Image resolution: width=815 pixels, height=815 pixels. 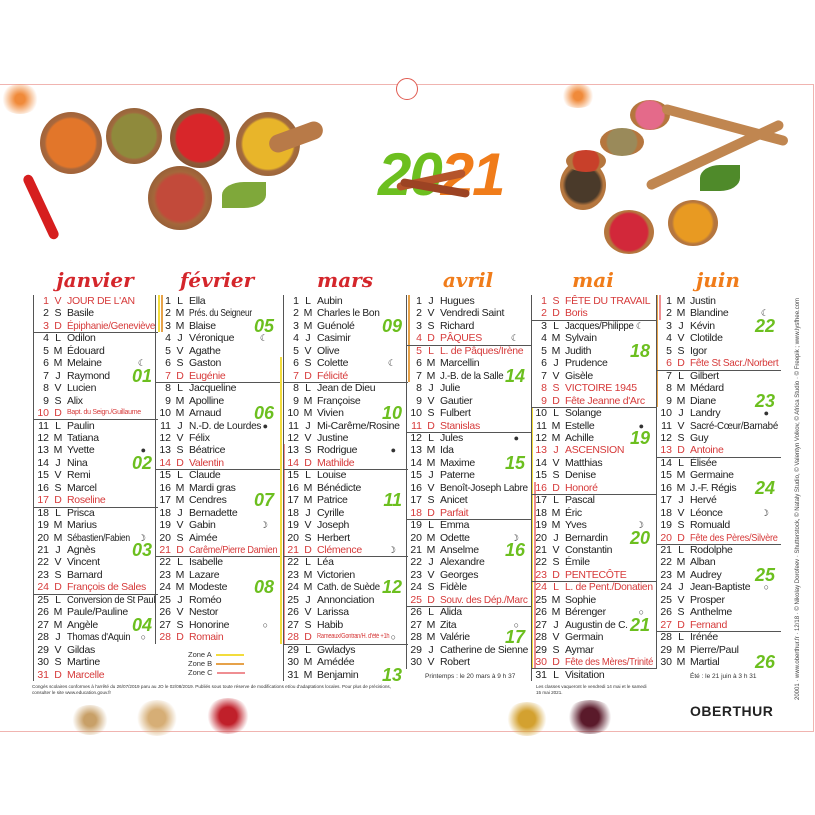 I want to click on day-row: 29 M Pierre/Paul, so click(x=719, y=650).